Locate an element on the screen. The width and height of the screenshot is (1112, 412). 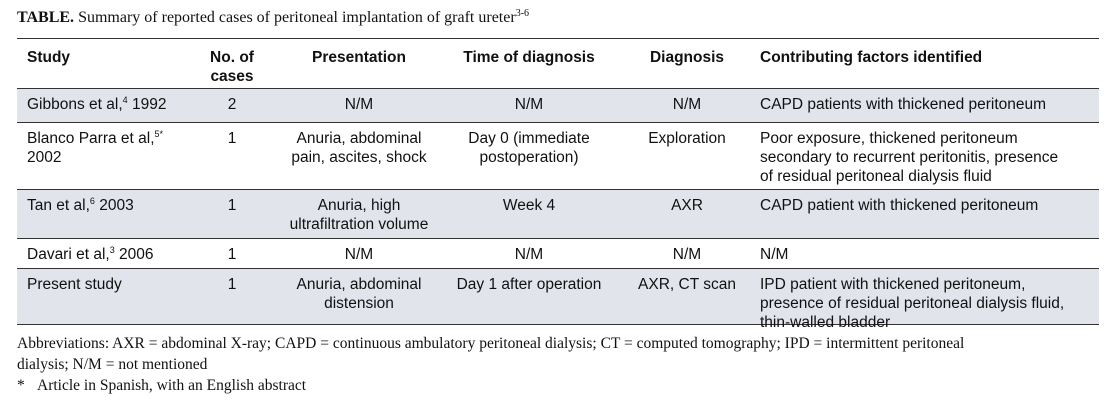
cell-presentation-line: Anuria, high is located at coordinates (359, 205).